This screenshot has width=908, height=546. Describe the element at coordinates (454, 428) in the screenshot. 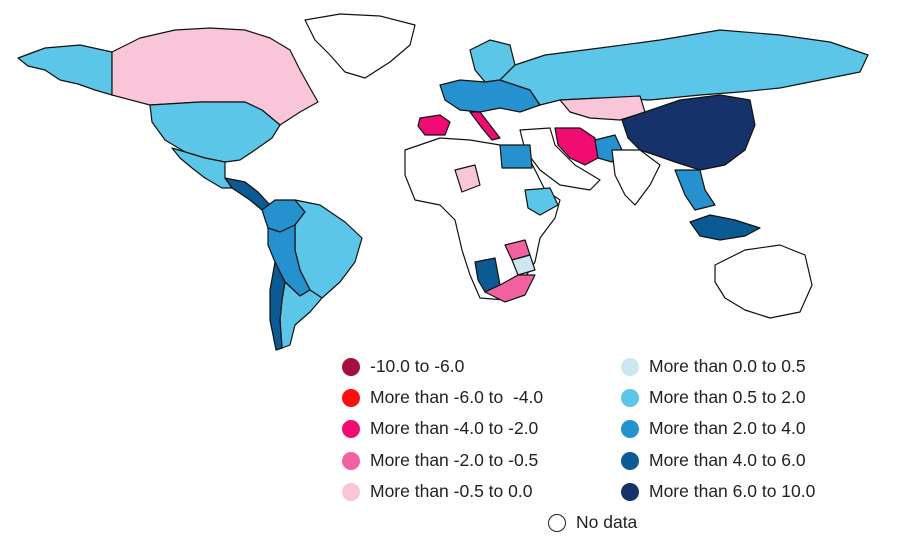

I see `legend-label: More than -4.0 to -2.0` at that location.